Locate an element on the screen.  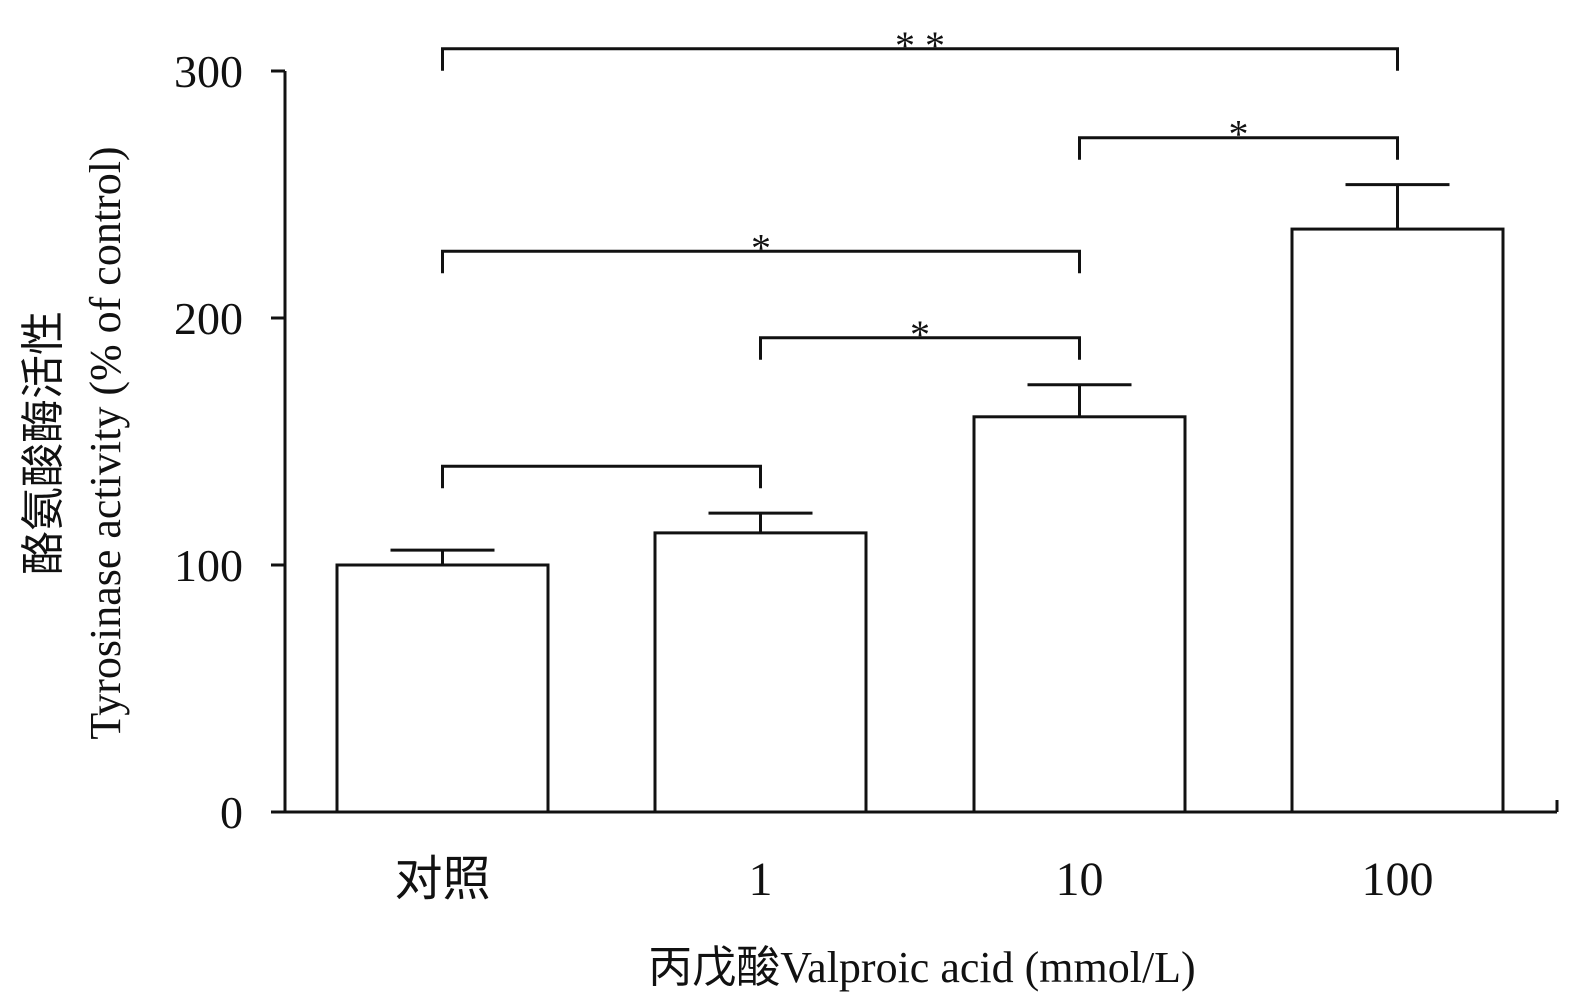
x-axis-title: 丙戊酸Valproic acid (mmol/L) is located at coordinates (921, 967).